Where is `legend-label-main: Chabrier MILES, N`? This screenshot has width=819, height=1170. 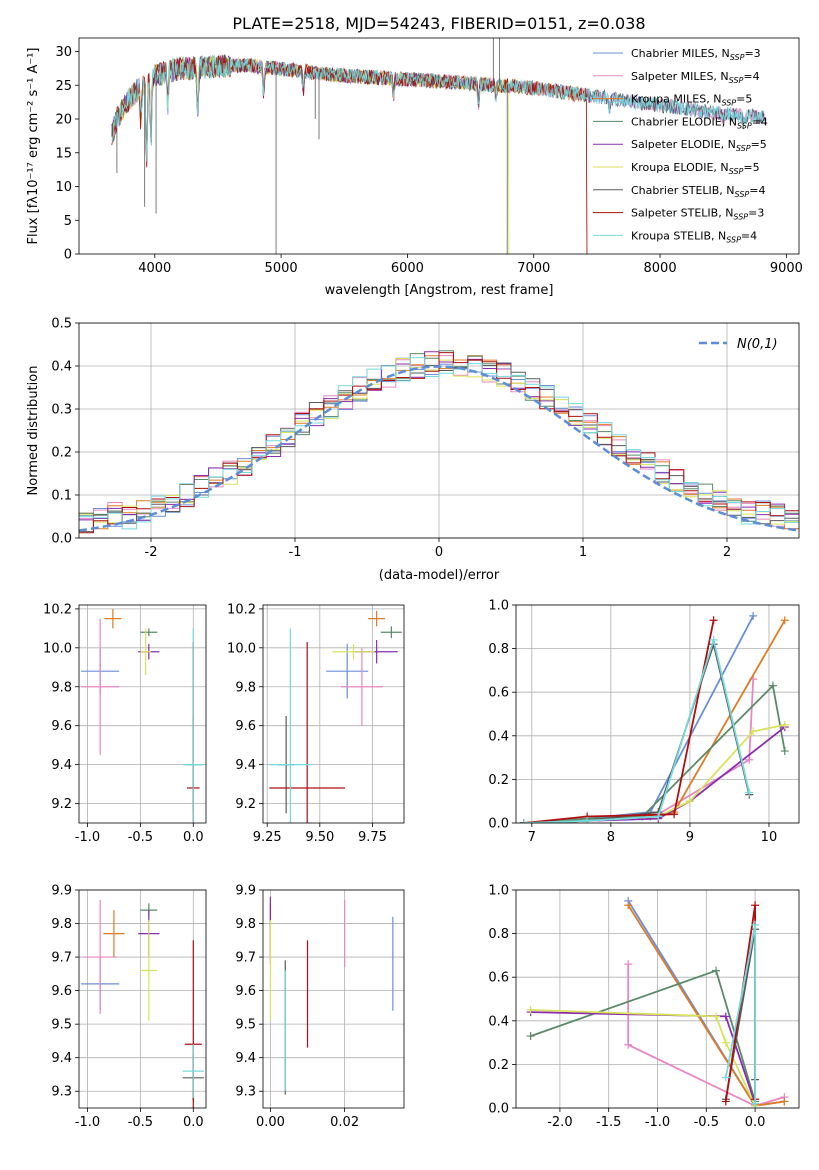 legend-label-main: Chabrier MILES, N is located at coordinates (680, 53).